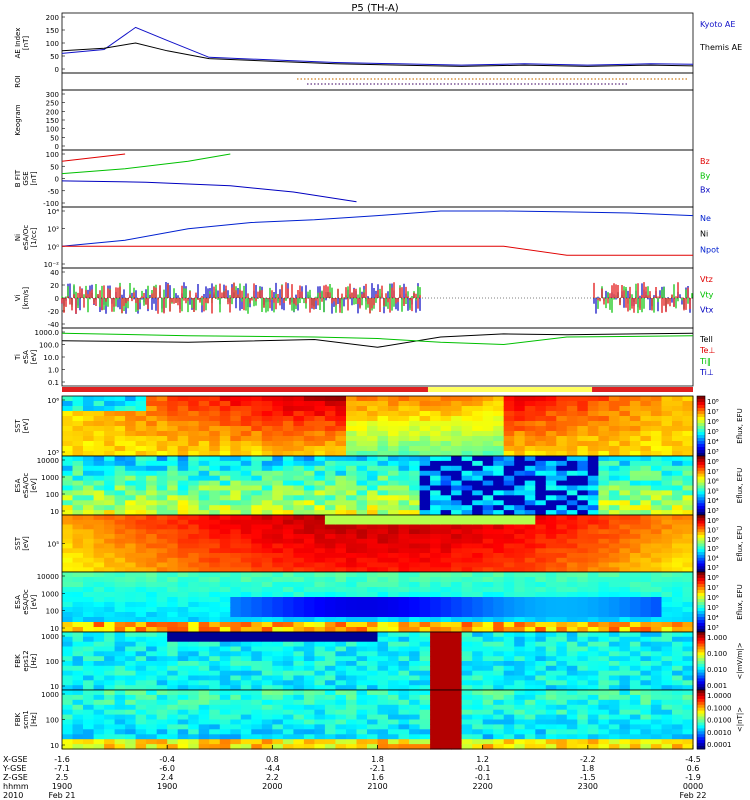 The height and width of the screenshot is (800, 750). What do you see at coordinates (52, 95) in the screenshot?
I see `y-tick-label: 300` at bounding box center [52, 95].